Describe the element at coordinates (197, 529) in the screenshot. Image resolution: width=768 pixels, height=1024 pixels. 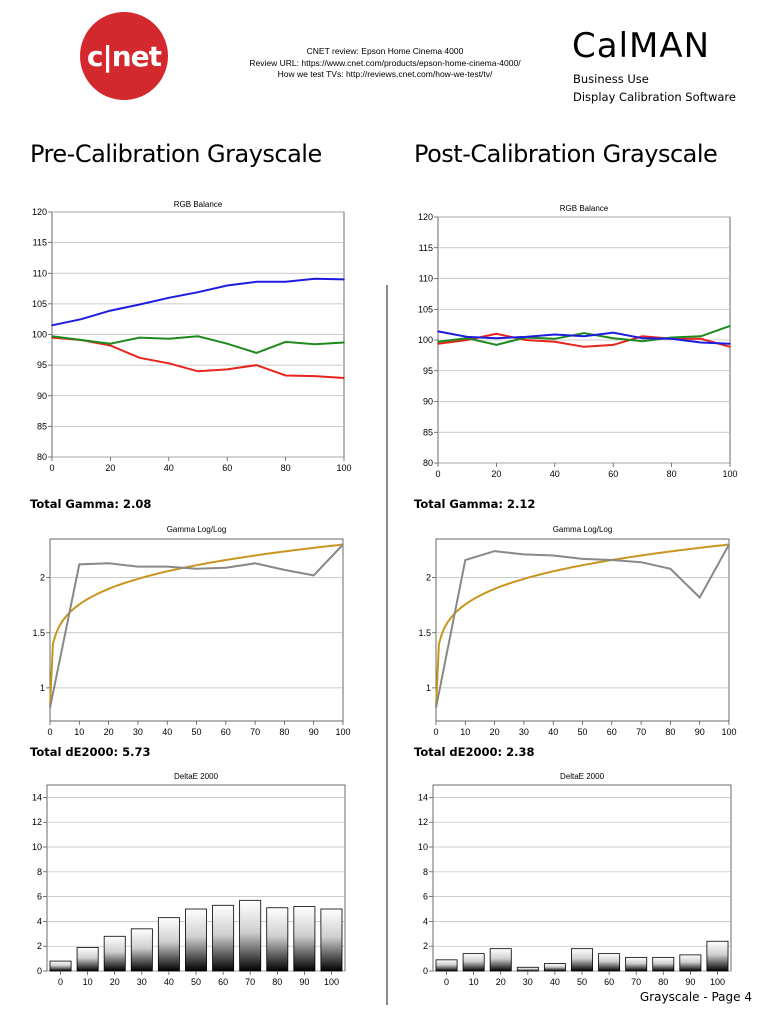
I see `chart-title: Gamma Log/Log` at that location.